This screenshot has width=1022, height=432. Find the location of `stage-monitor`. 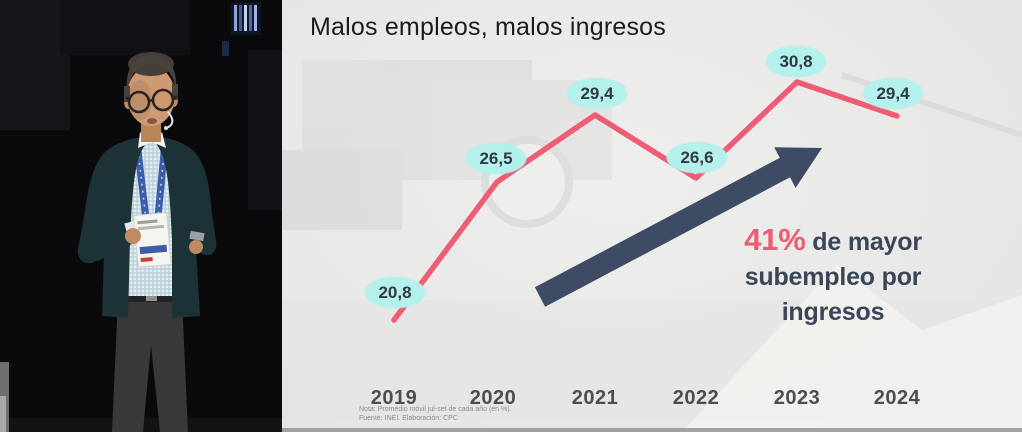

stage-monitor is located at coordinates (241, 29).